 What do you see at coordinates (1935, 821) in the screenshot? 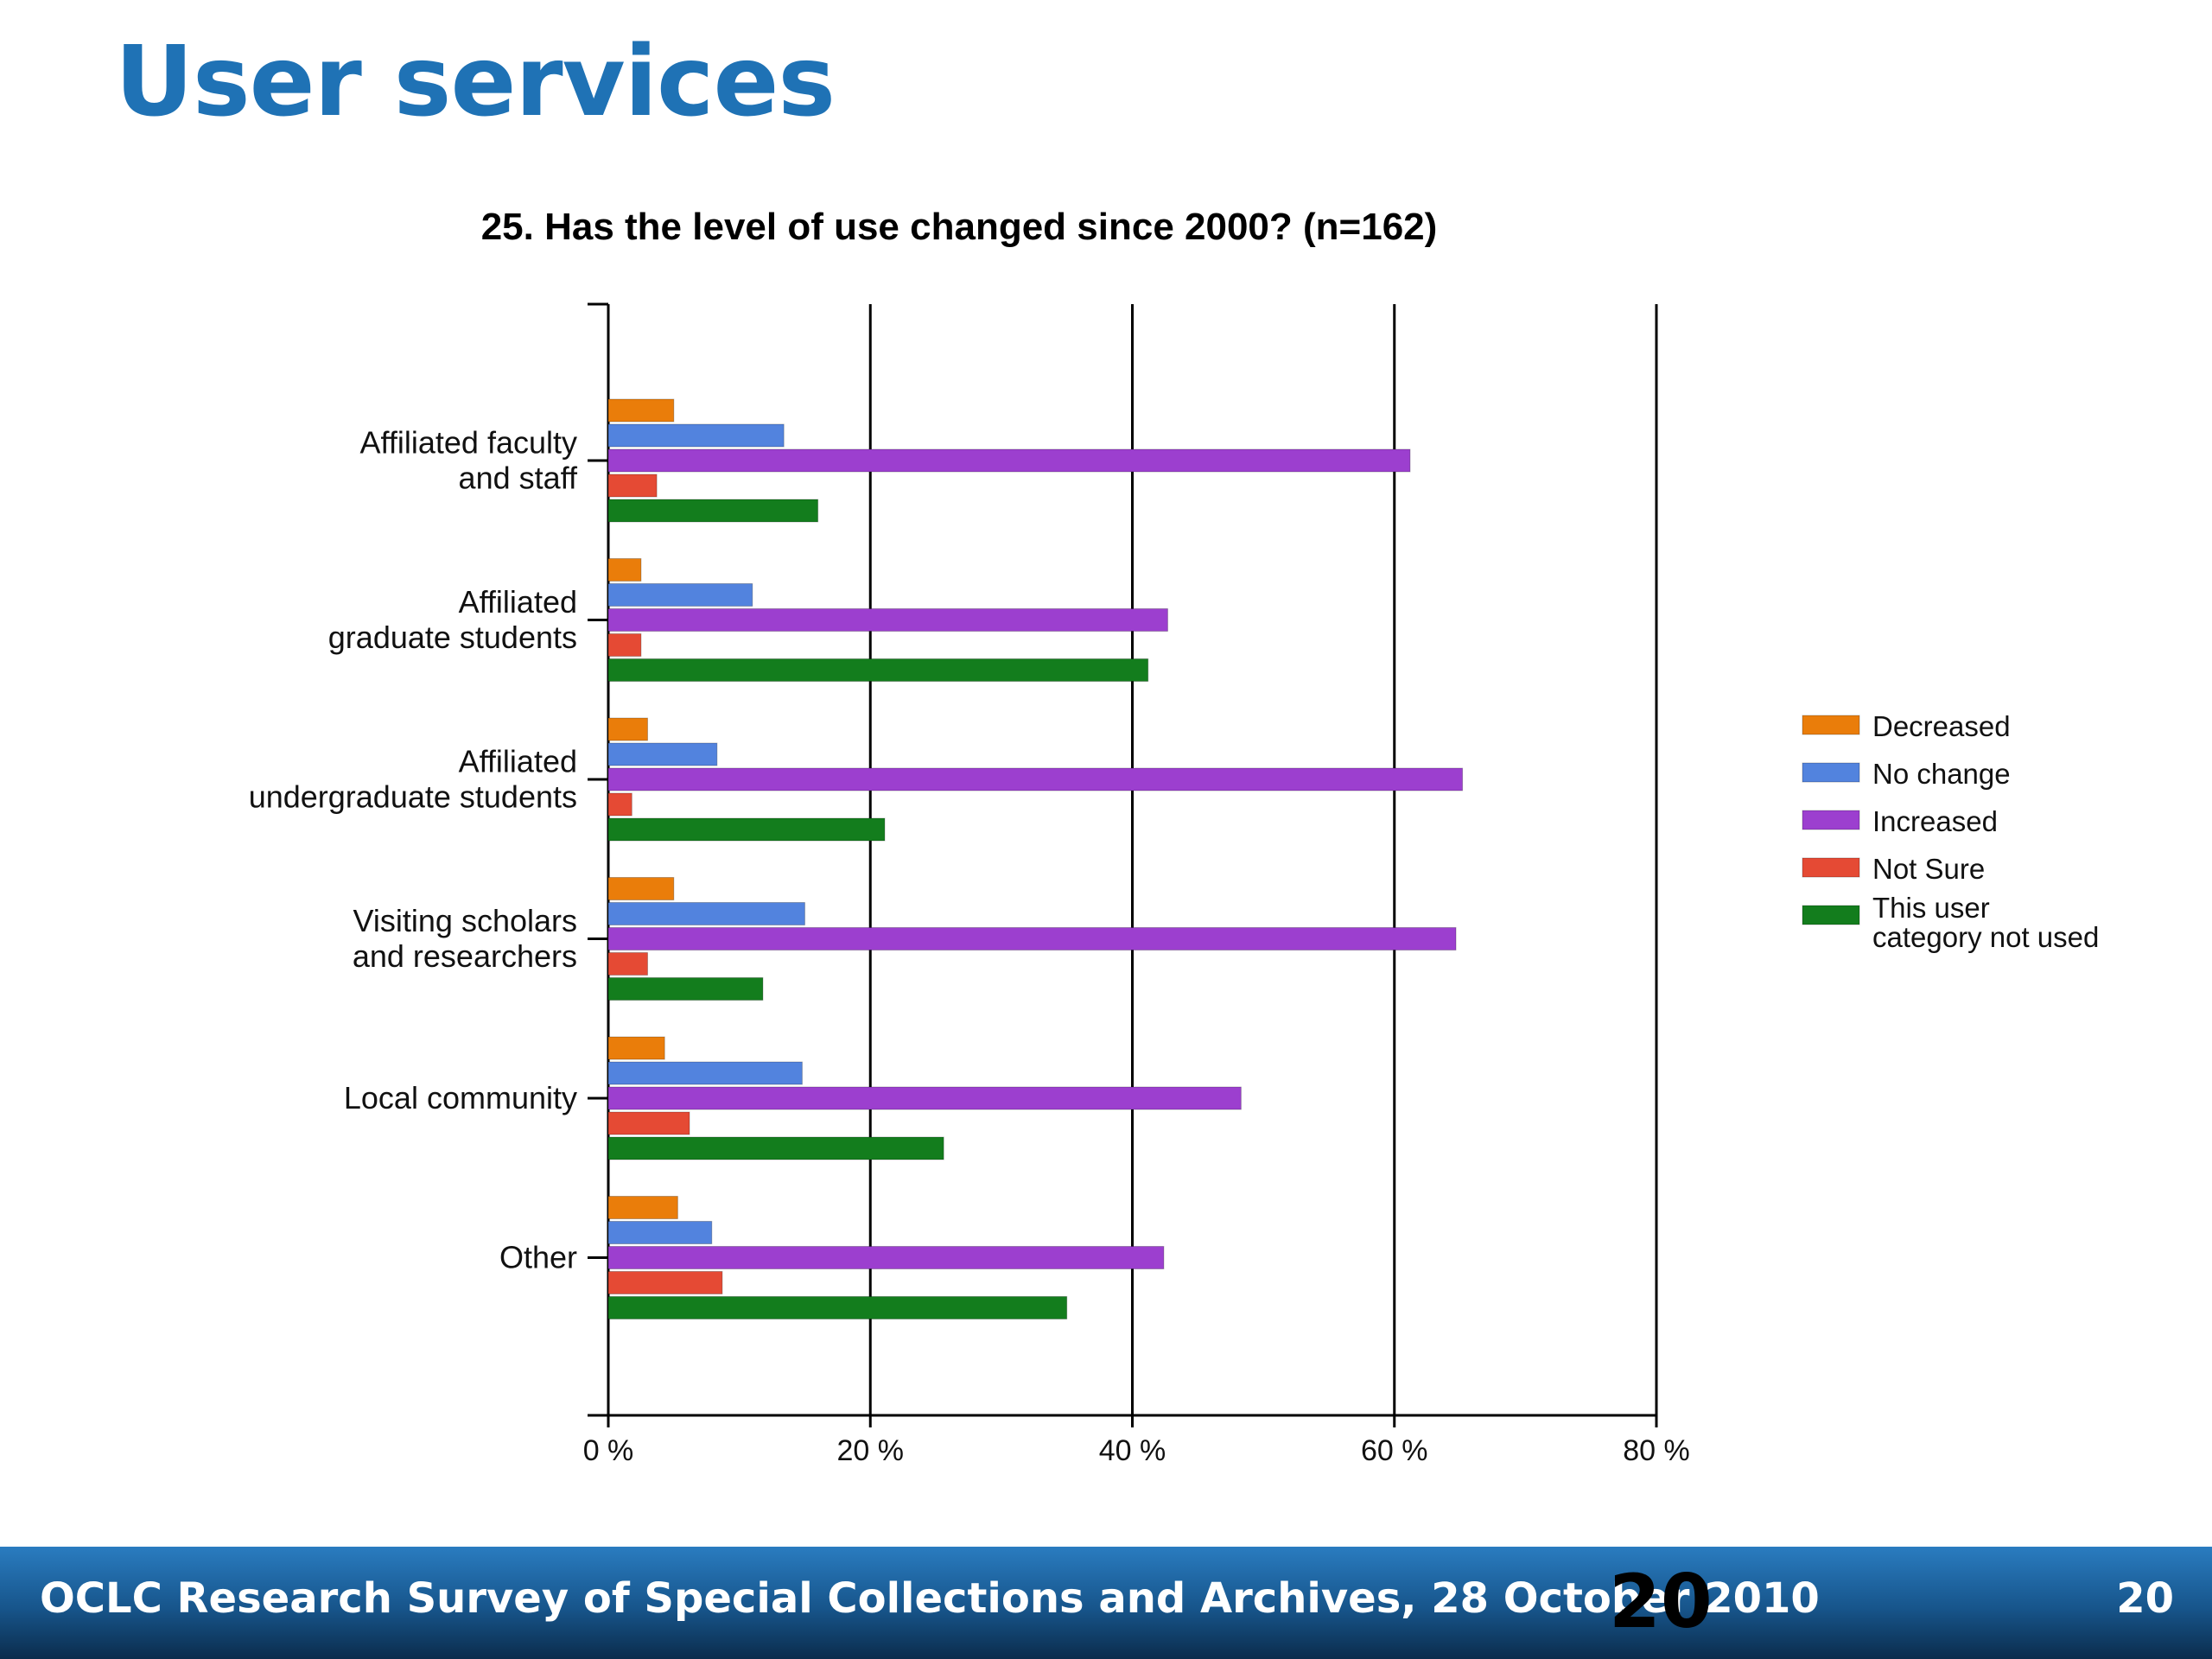
I see `legend-label: Increased` at bounding box center [1935, 821].